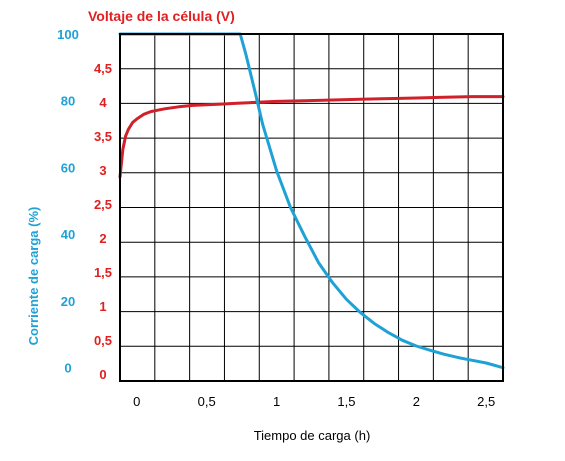 The width and height of the screenshot is (565, 461). I want to click on voltage-tick-label: 0,5, so click(103, 340).